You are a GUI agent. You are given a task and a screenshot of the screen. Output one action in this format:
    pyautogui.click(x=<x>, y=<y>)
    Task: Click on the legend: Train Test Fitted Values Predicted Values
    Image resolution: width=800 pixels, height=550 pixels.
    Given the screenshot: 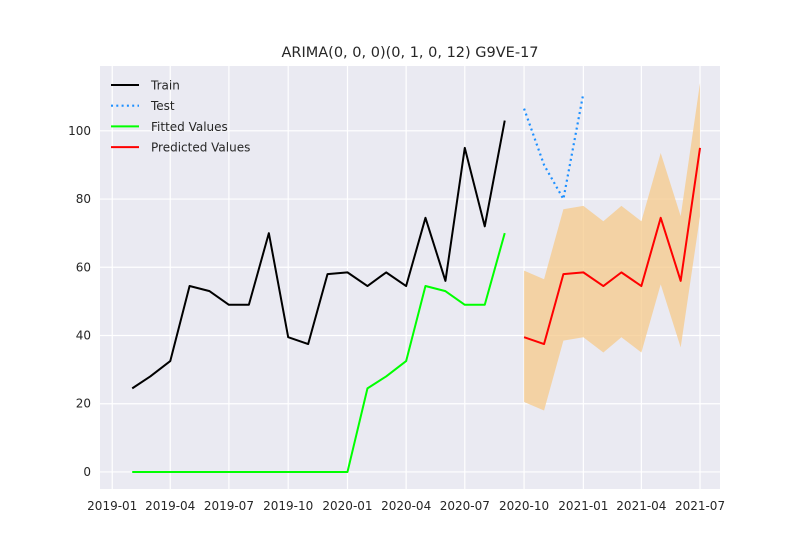 What is the action you would take?
    pyautogui.click(x=180, y=117)
    